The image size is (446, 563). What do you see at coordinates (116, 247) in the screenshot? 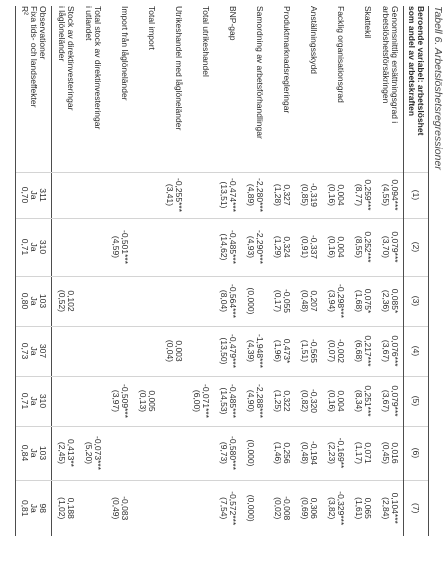
I see `t-statistic-cell: (4,59)` at bounding box center [116, 247].